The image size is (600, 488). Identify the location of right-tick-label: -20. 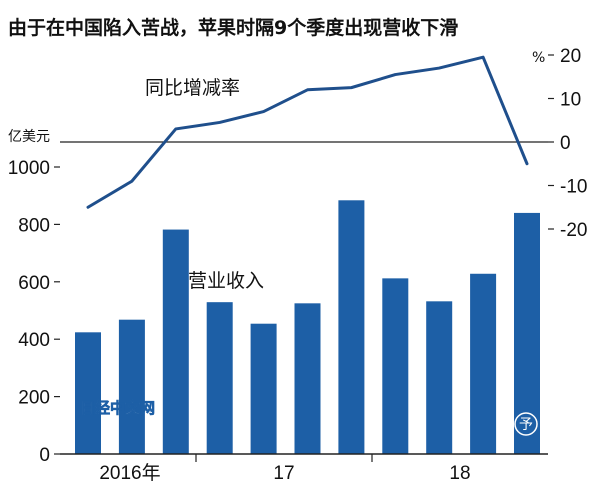
(573, 230).